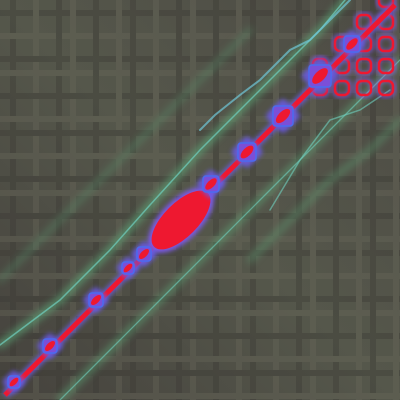 The image size is (400, 400). Describe the element at coordinates (181, 220) in the screenshot. I see `big-blob` at that location.